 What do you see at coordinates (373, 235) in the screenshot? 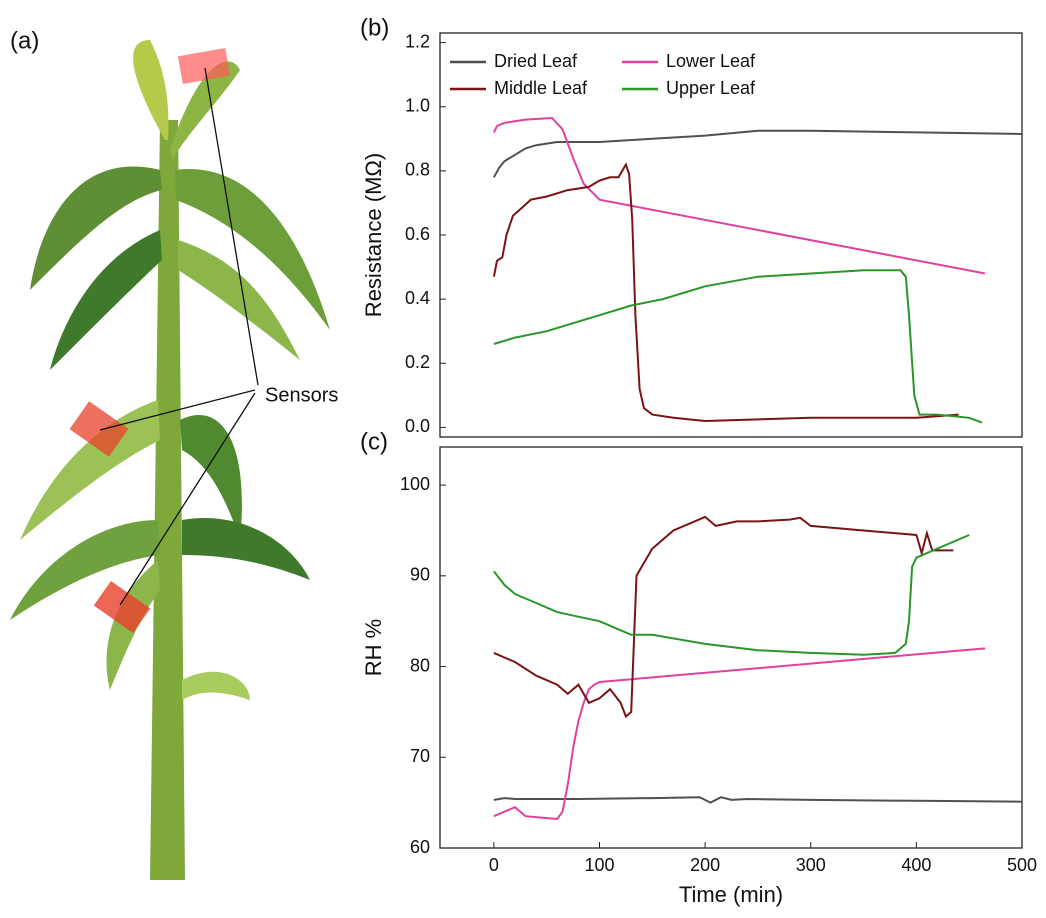
I see `y-axis-title: Resistance (MΩ)` at bounding box center [373, 235].